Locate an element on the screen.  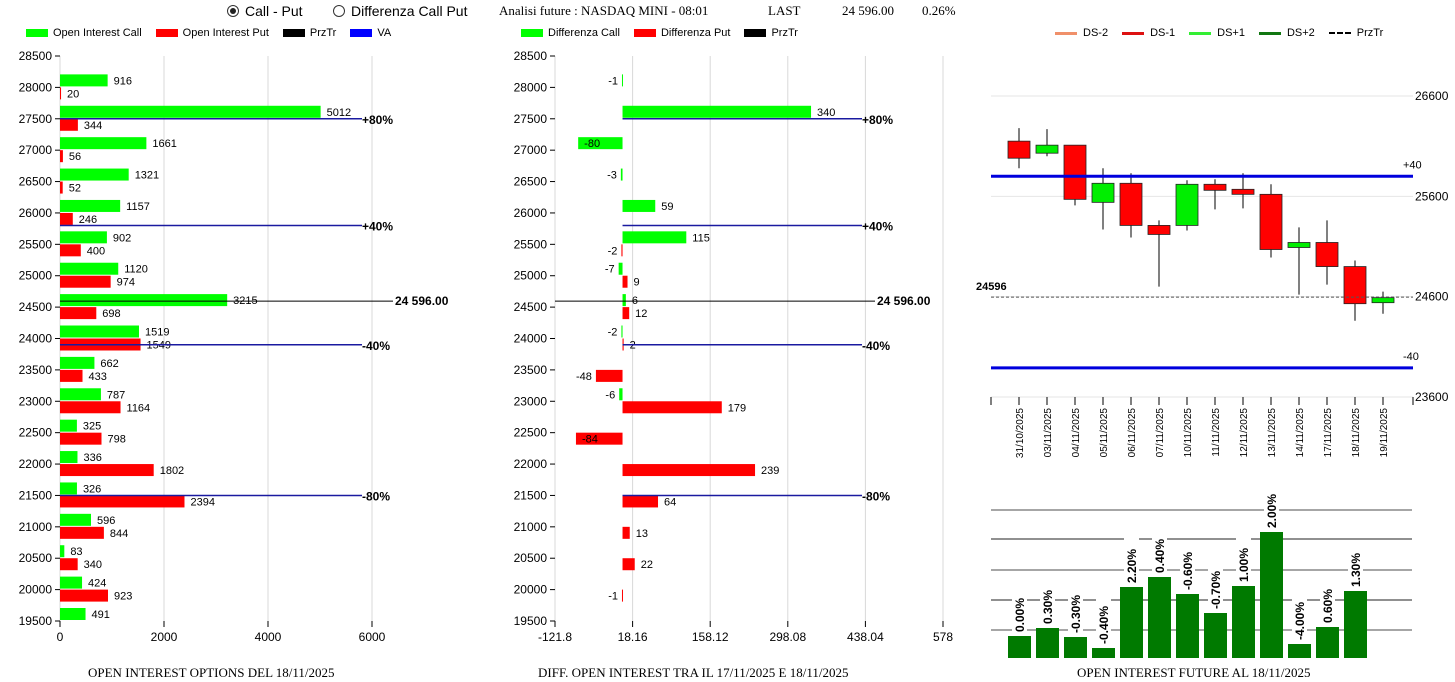
y-tick-label: 28500 is located at coordinates (36, 56).